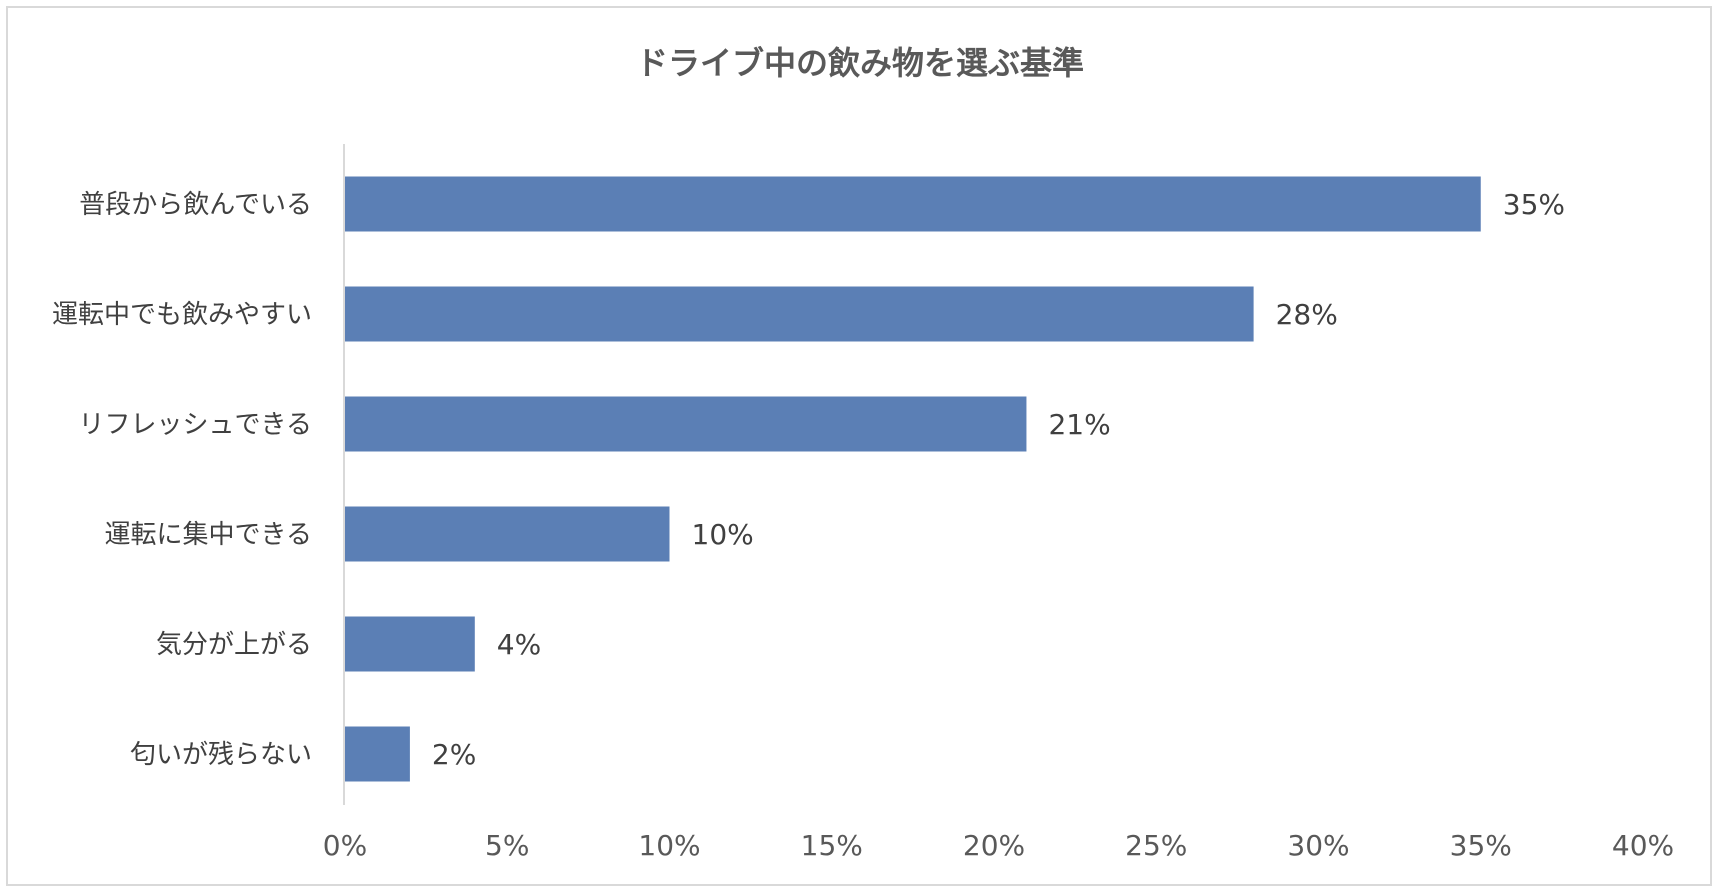 This screenshot has height=896, width=1720. What do you see at coordinates (1643, 845) in the screenshot?
I see `x-tick-label: 40%` at bounding box center [1643, 845].